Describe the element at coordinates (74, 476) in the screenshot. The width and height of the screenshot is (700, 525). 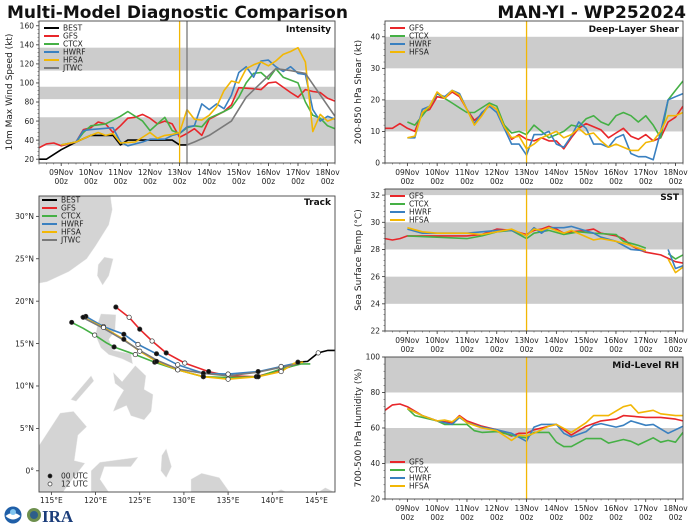
I see `marker-legend-label: 00 UTC` at that location.